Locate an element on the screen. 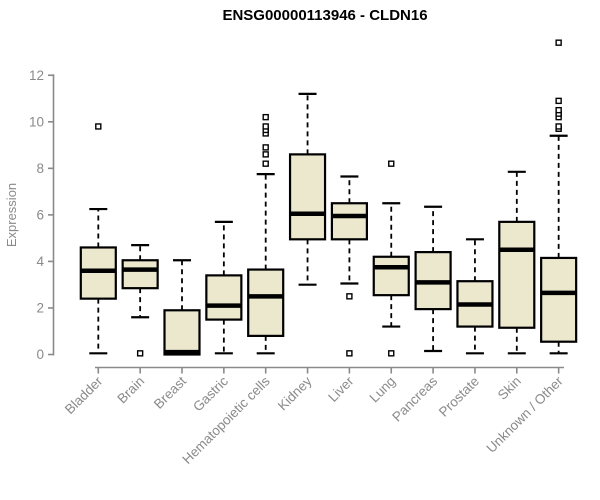 The image size is (600, 500). boxplot-unknown-other is located at coordinates (559, 197).